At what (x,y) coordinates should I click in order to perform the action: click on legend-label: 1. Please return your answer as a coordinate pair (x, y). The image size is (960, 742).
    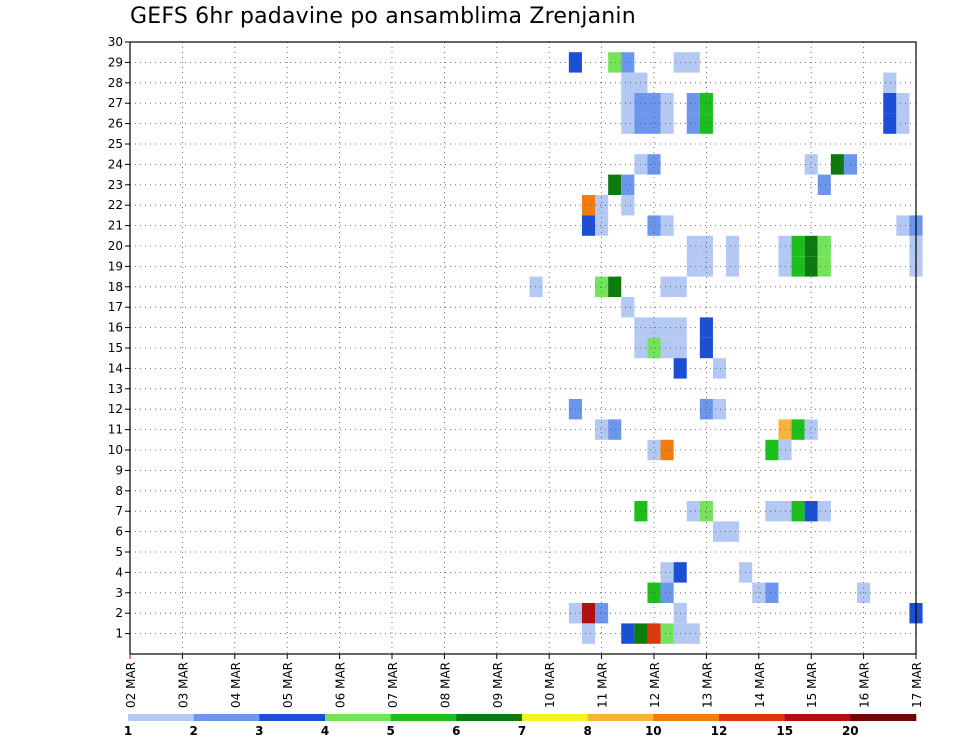
    Looking at the image, I should click on (128, 731).